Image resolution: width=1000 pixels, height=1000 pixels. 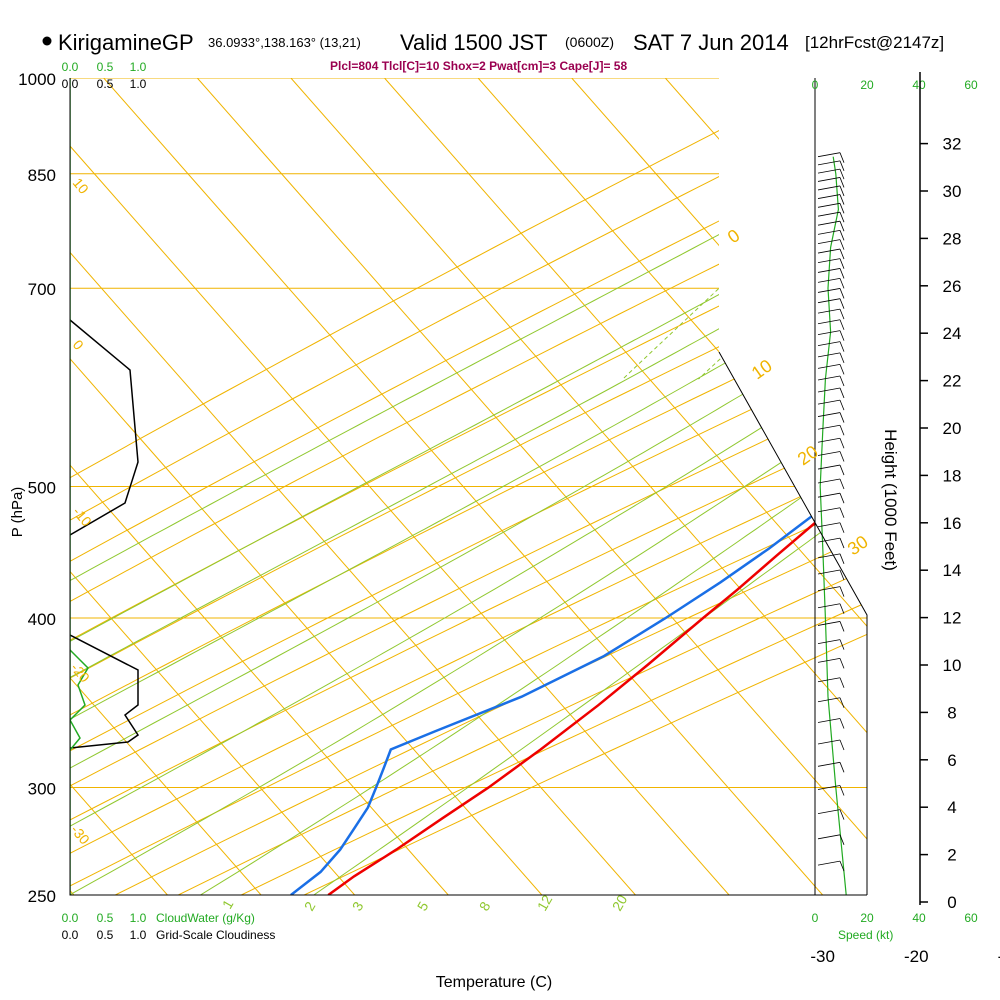 I want to click on speed-tick-bottom: 60, so click(x=971, y=918).